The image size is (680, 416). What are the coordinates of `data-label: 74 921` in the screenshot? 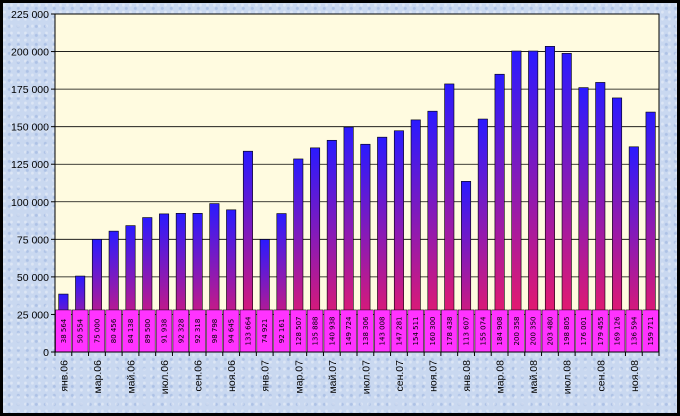 It's located at (265, 331).